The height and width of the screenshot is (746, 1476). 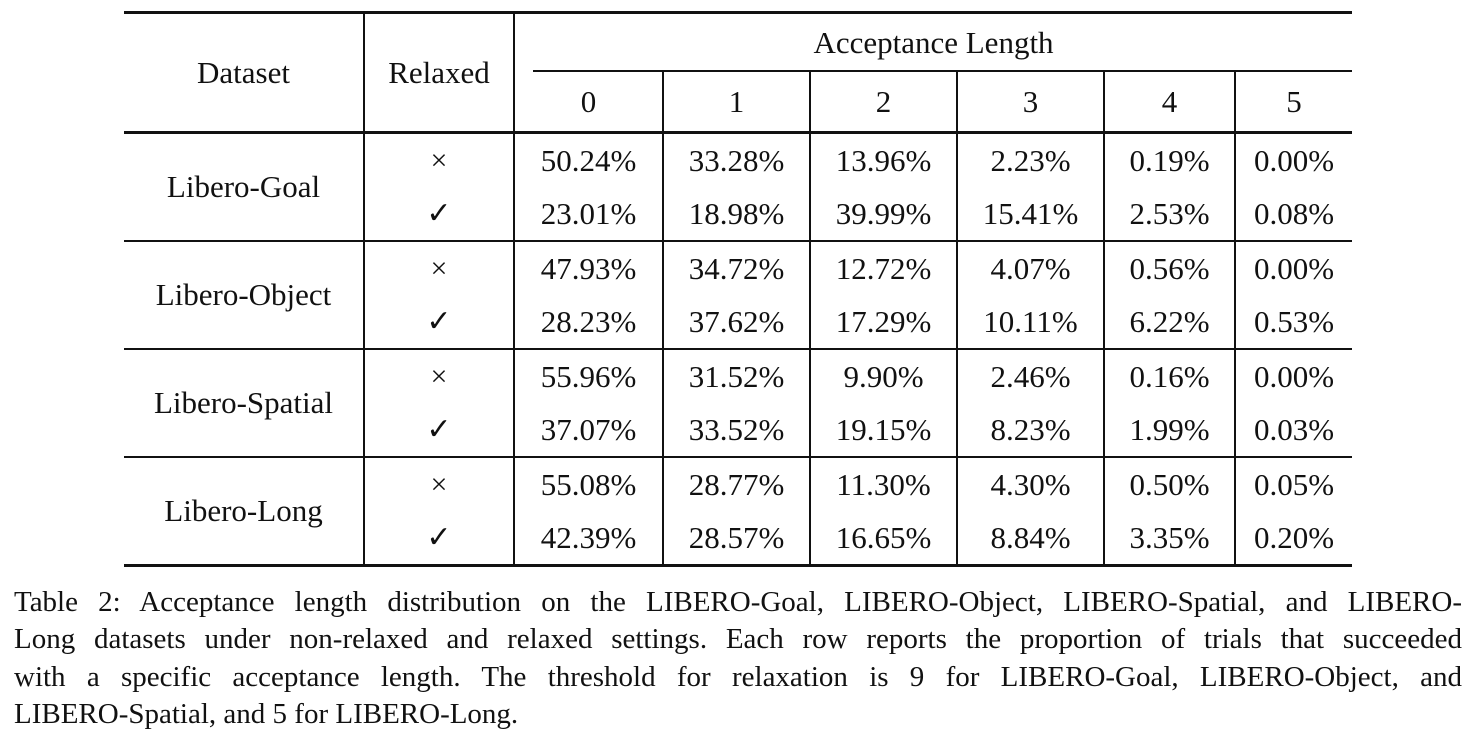 What do you see at coordinates (588, 268) in the screenshot?
I see `percentage-value: 47.93%` at bounding box center [588, 268].